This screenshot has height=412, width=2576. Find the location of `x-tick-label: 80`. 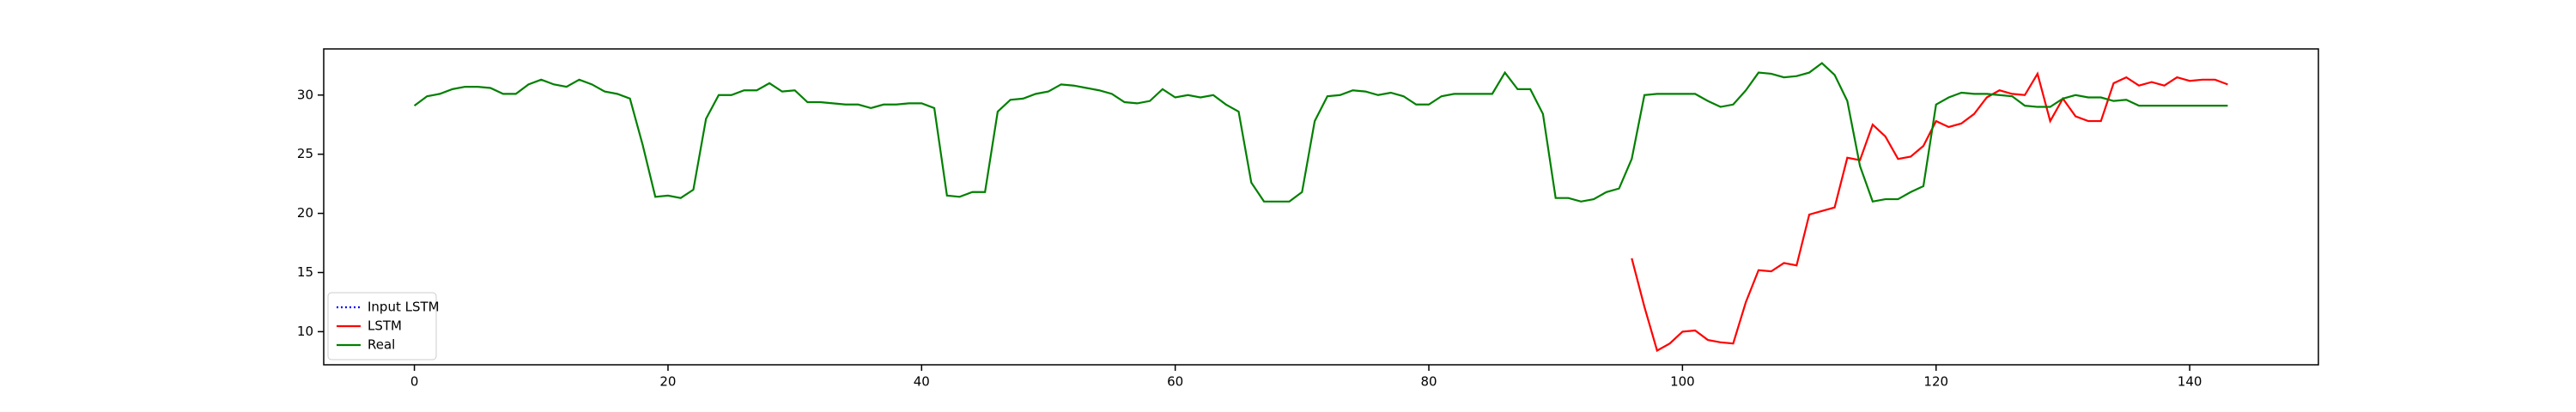

x-tick-label: 80 is located at coordinates (1429, 382).